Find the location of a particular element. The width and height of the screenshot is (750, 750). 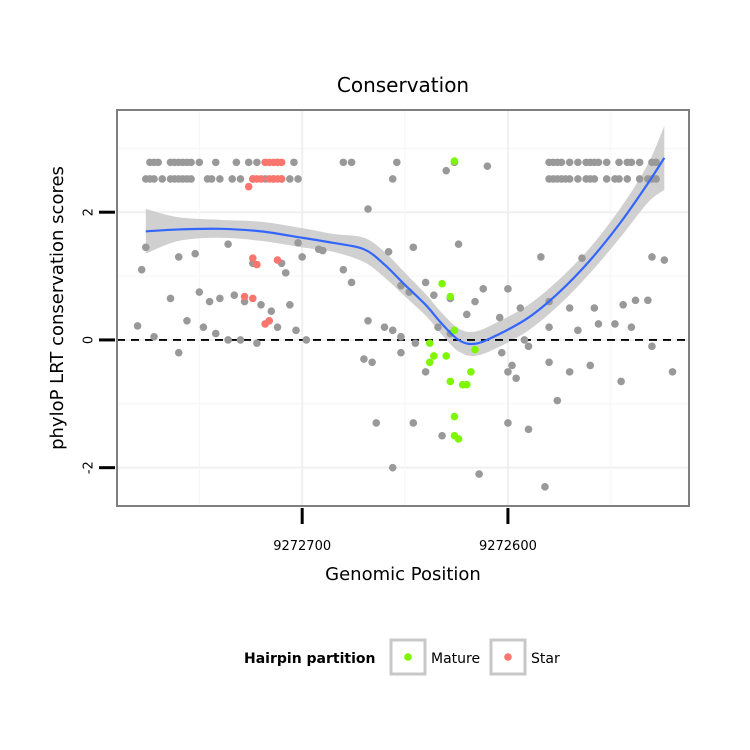

legend: Hairpin partition Mature Star is located at coordinates (402, 657).